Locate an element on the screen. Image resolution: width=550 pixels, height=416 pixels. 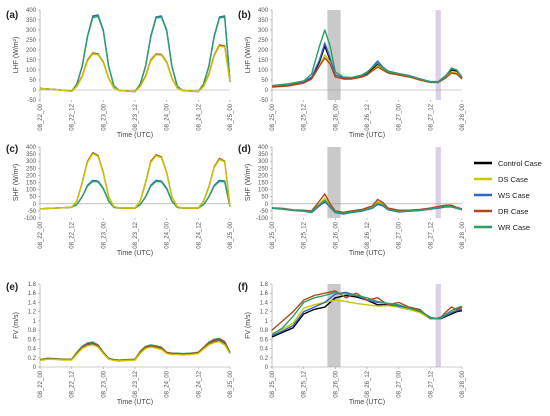
legend-group: Control Case DS Case WS Case DR Case WR Case is located at coordinates (508, 195).